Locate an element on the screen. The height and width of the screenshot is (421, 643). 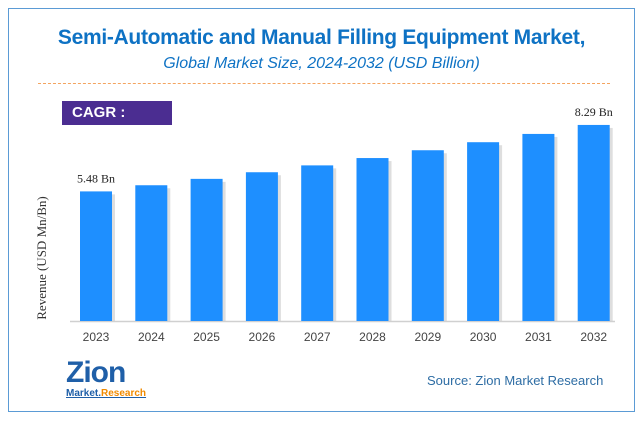
source-text: Source: Zion Market Research is located at coordinates (515, 380).